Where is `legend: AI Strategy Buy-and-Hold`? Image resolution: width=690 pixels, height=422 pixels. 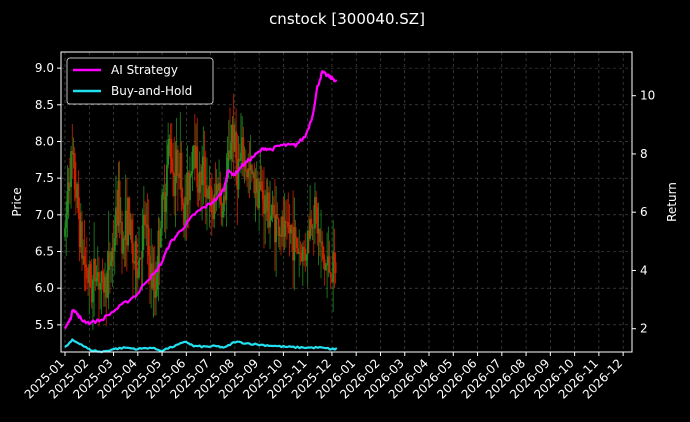 legend: AI Strategy Buy-and-Hold is located at coordinates (140, 81).